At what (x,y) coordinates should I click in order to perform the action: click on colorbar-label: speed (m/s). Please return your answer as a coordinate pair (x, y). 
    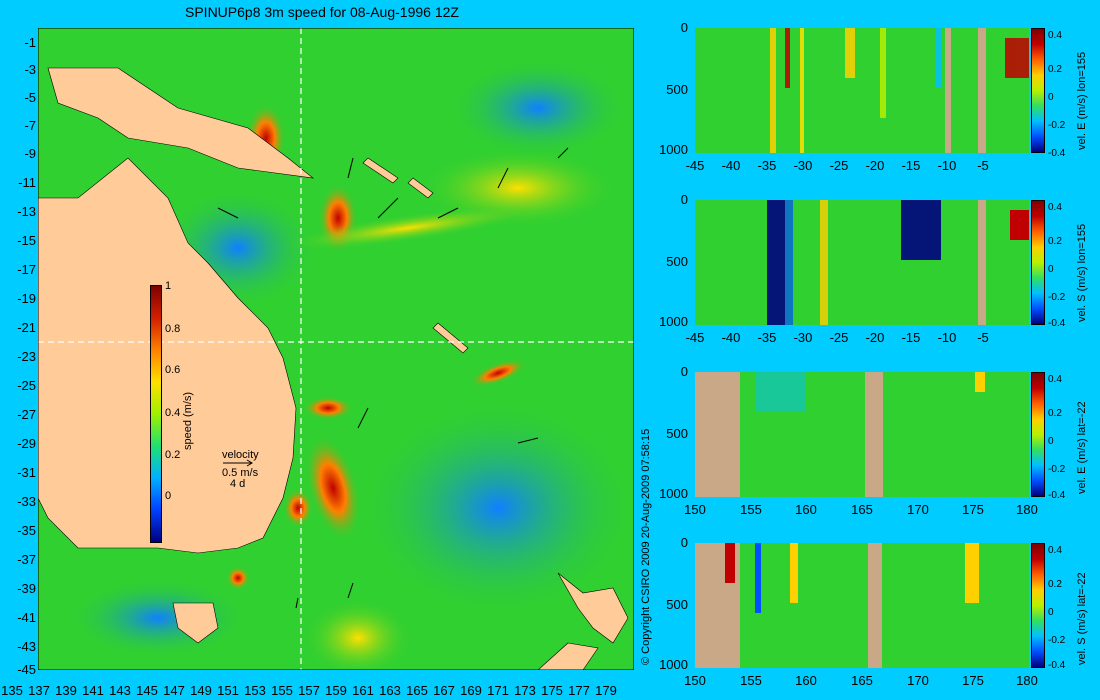
    Looking at the image, I should click on (188, 420).